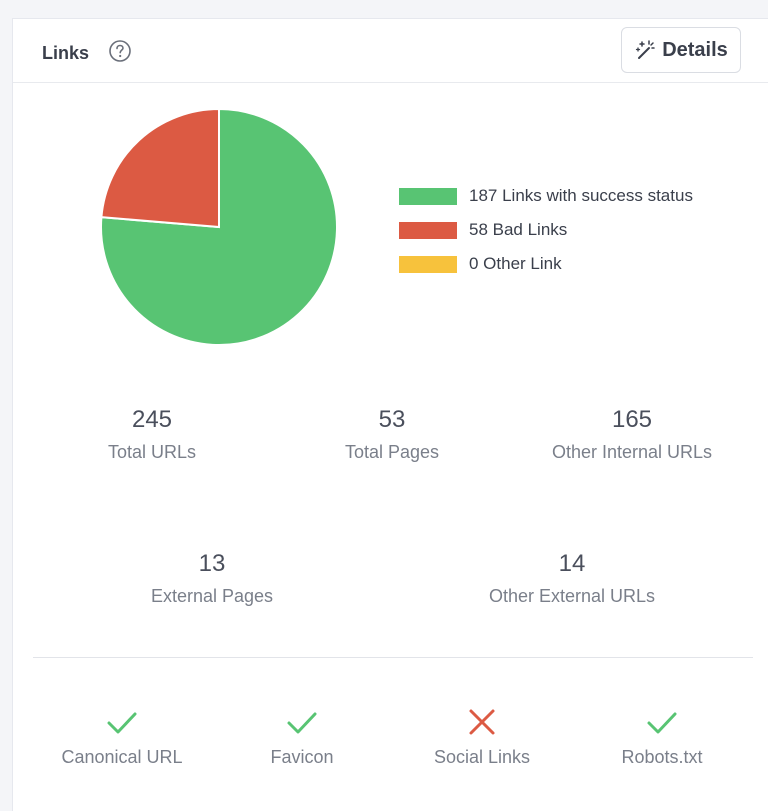  Describe the element at coordinates (662, 736) in the screenshot. I see `check-robots-txt: Robots.txt` at that location.